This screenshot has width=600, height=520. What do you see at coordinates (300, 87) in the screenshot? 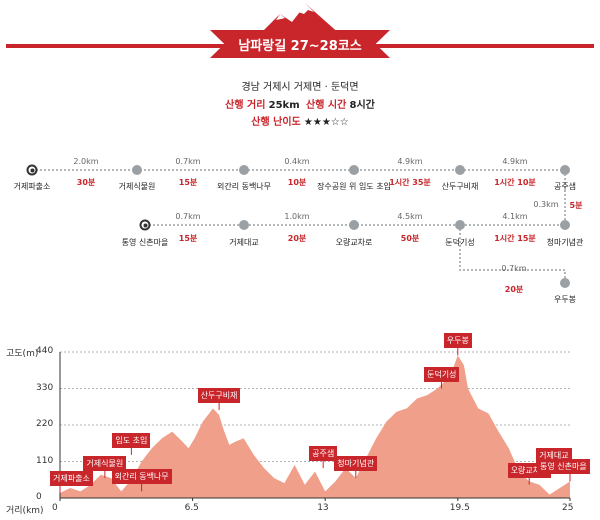
I see `location-text: 경남 거제시 거제면 · 둔덕면` at bounding box center [300, 87].